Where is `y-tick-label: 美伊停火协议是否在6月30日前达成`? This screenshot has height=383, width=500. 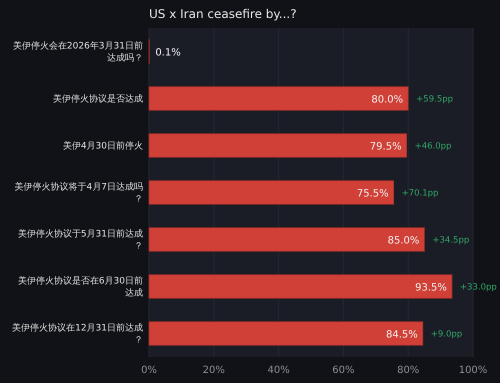 y-tick-label: 美伊停火协议是否在6月30日前达成 is located at coordinates (80, 287).